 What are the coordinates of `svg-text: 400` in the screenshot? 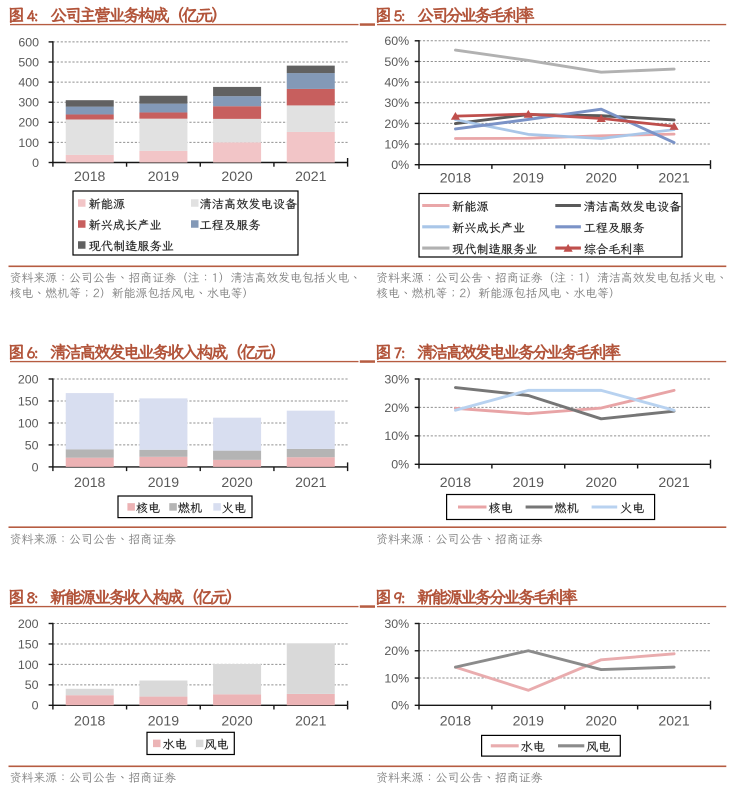 It's located at (28, 82).